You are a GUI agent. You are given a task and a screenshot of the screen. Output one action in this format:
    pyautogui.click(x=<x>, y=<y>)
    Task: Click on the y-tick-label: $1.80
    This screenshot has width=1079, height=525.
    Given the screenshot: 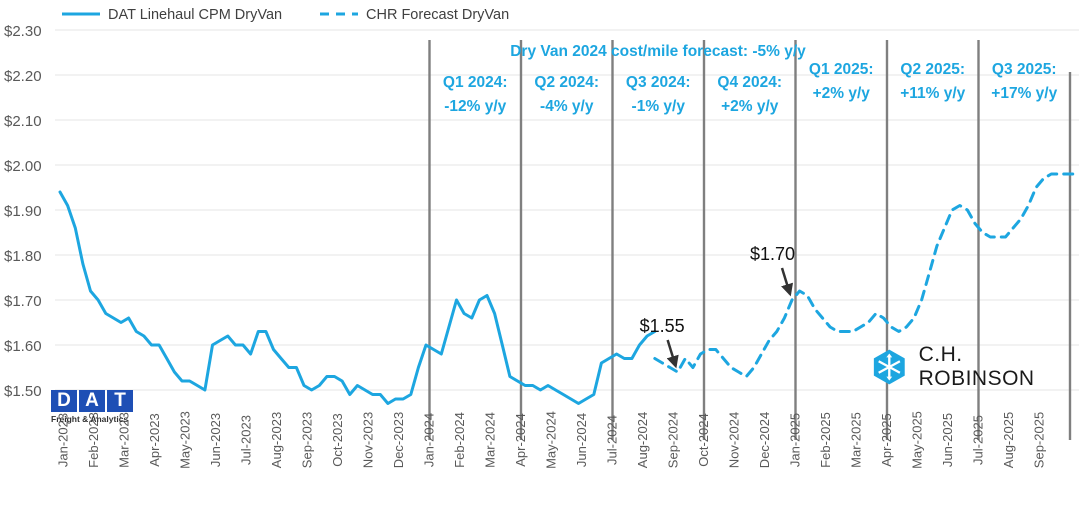 What is the action you would take?
    pyautogui.click(x=23, y=256)
    